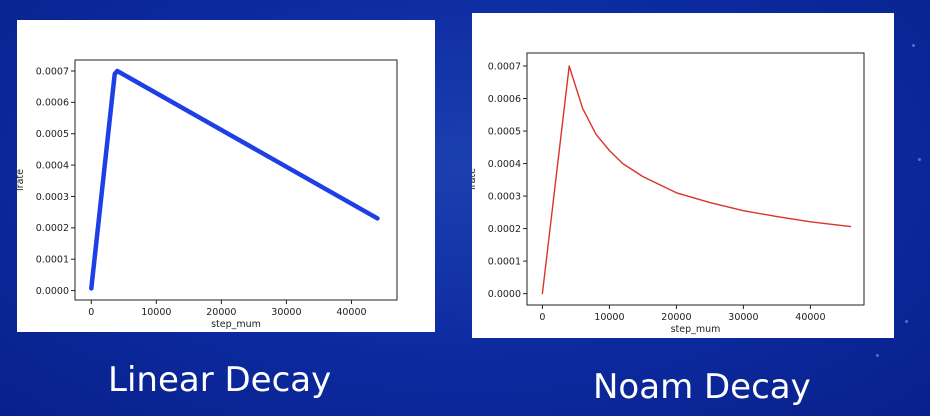 The width and height of the screenshot is (930, 416). Describe the element at coordinates (220, 380) in the screenshot. I see `caption-linear-decay: Linear Decay` at that location.